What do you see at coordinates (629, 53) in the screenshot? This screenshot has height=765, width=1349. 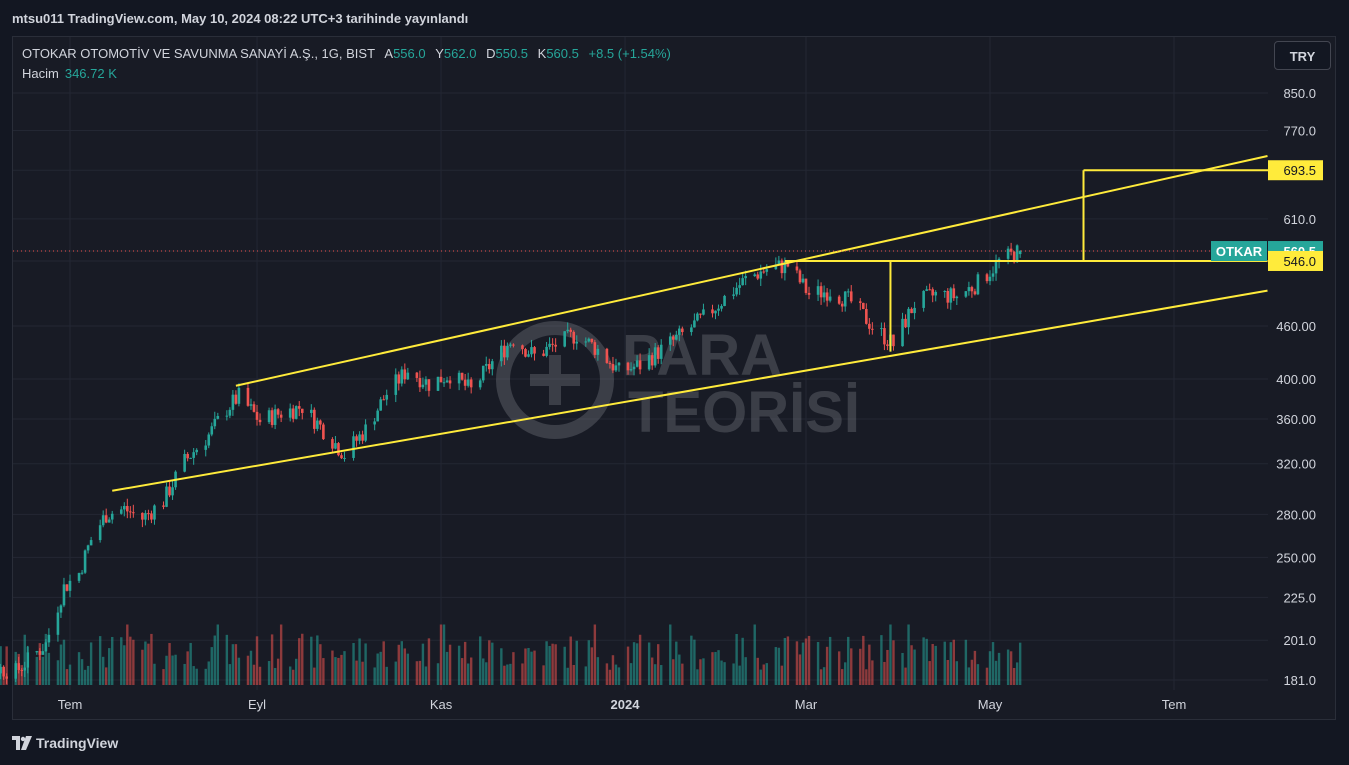 I see `change-value: +8.5 (+1.54%)` at bounding box center [629, 53].